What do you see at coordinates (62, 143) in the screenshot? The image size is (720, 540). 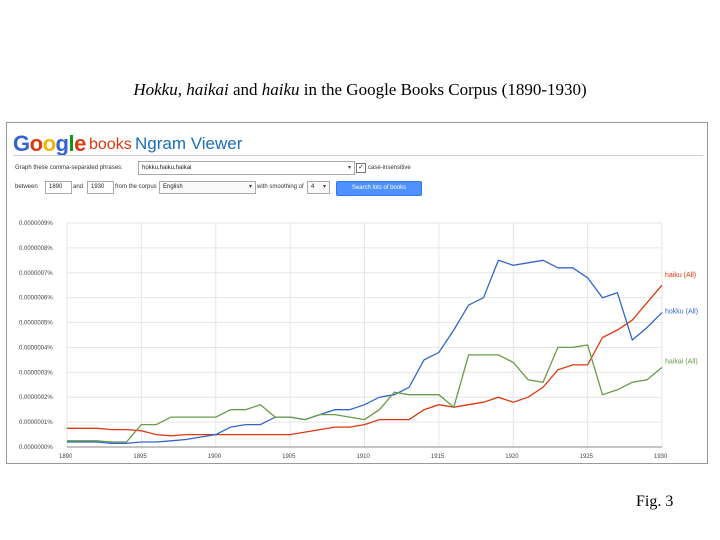 I see `logo-letter: g` at bounding box center [62, 143].